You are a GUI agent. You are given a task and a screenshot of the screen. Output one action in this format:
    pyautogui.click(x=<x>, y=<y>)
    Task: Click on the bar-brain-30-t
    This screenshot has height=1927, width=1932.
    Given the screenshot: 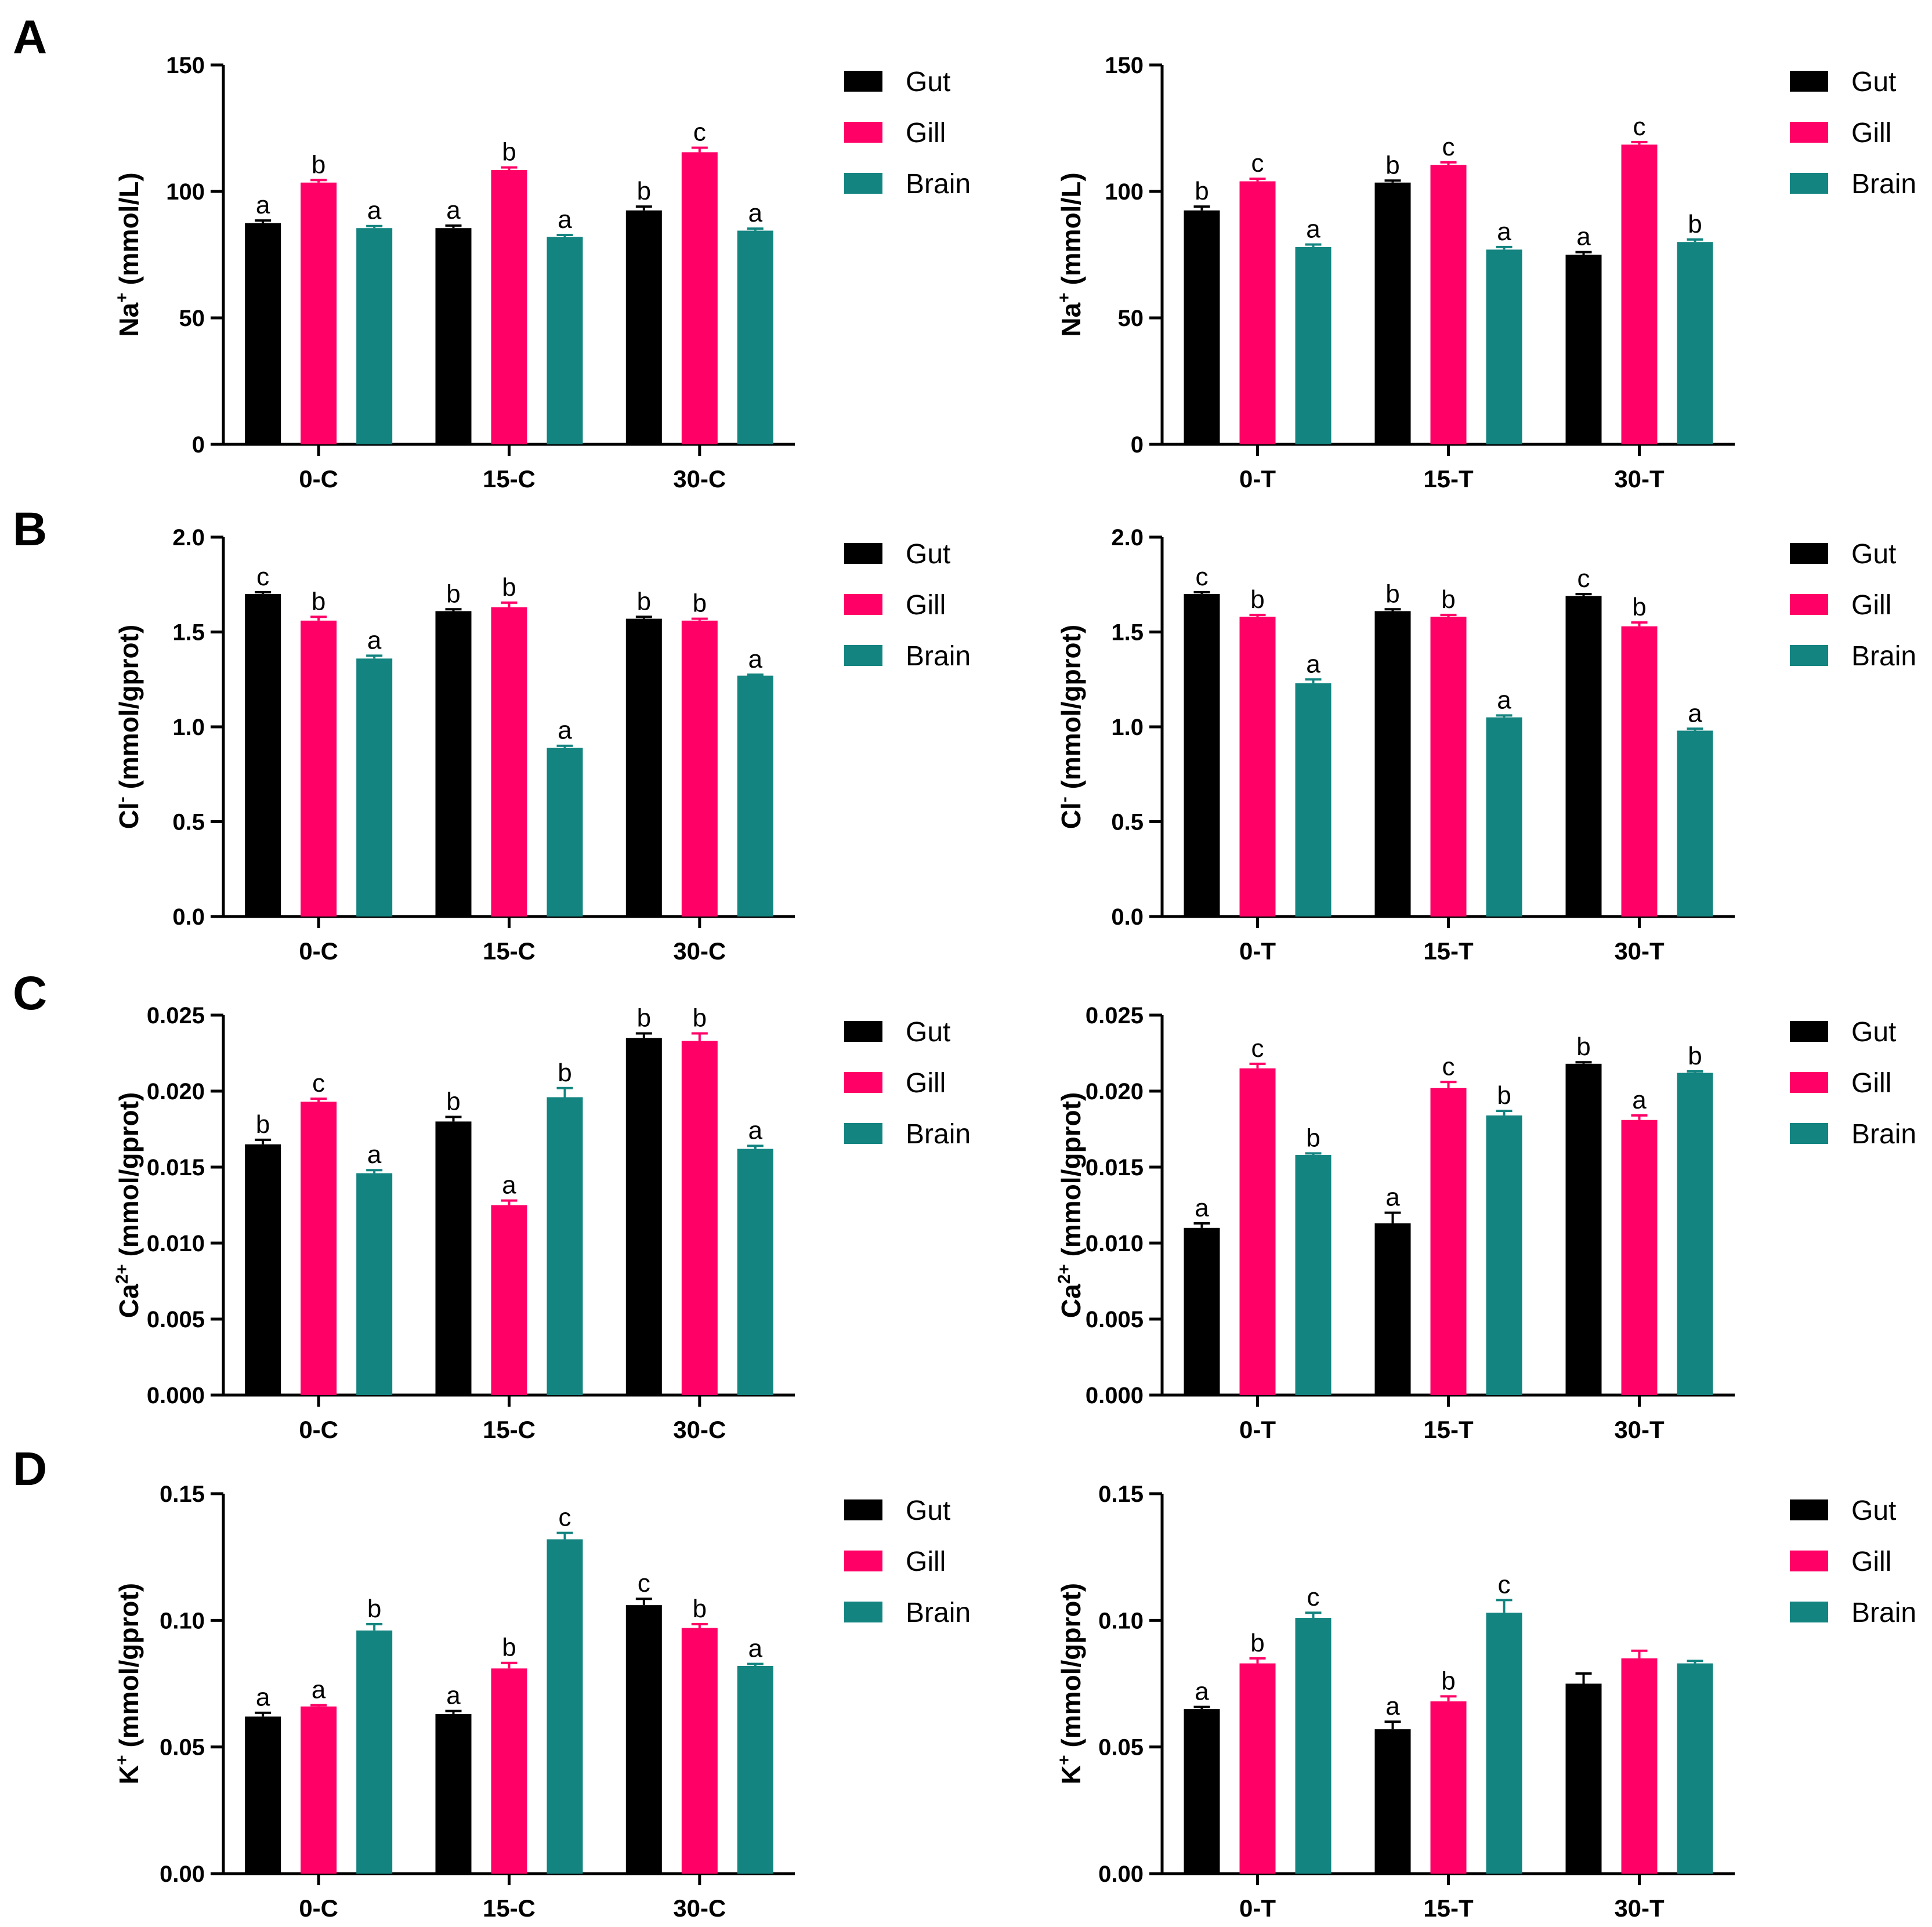 What is the action you would take?
    pyautogui.click(x=1695, y=1769)
    